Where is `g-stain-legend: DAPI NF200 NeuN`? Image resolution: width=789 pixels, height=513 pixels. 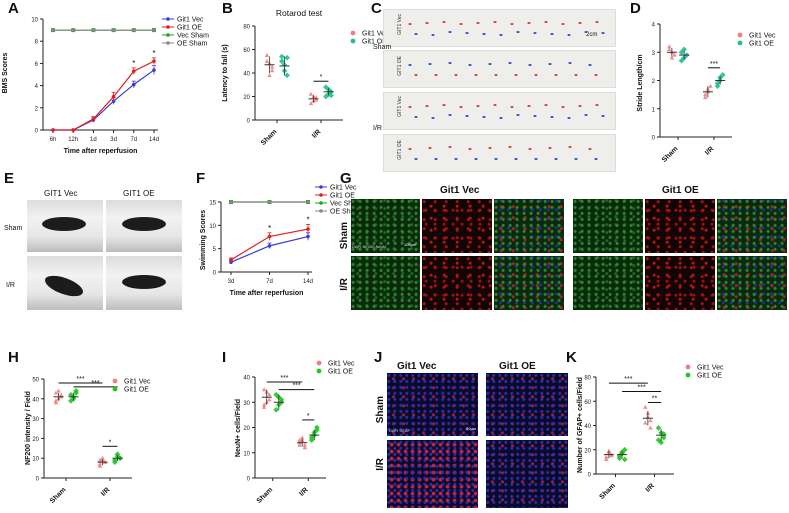 g-stain-legend: DAPI NF200 NeuN is located at coordinates (369, 246).